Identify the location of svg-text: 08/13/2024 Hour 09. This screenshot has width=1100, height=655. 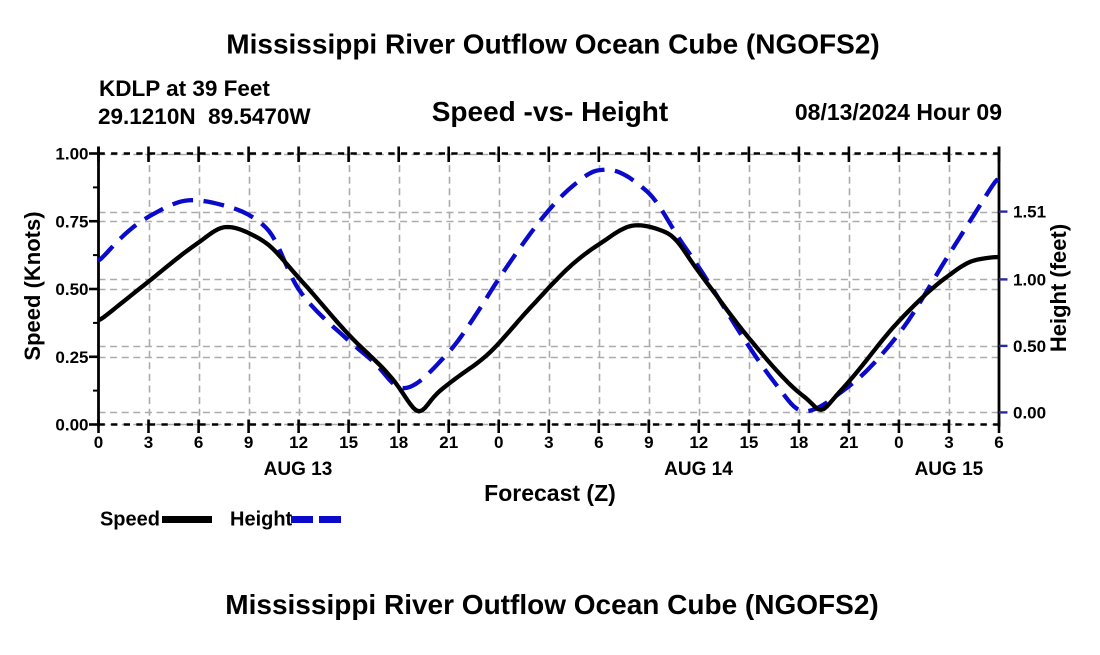
(898, 112).